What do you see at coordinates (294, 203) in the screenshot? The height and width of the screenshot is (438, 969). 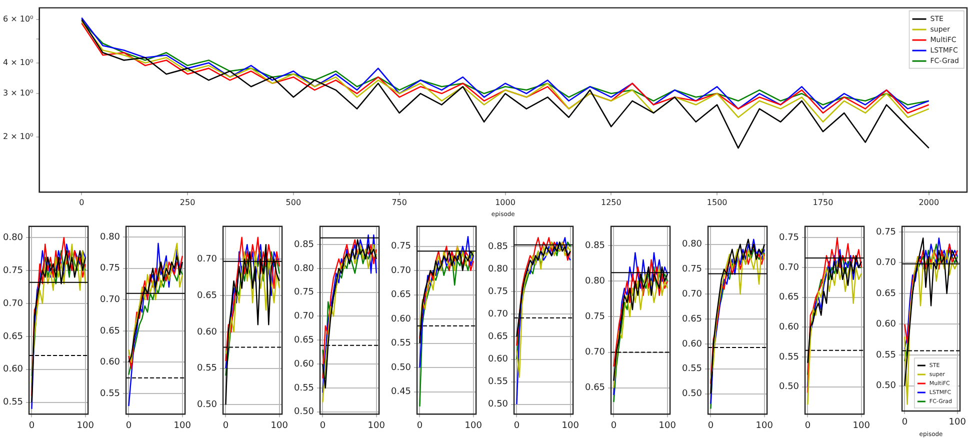 I see `x-tick-label: 500` at bounding box center [294, 203].